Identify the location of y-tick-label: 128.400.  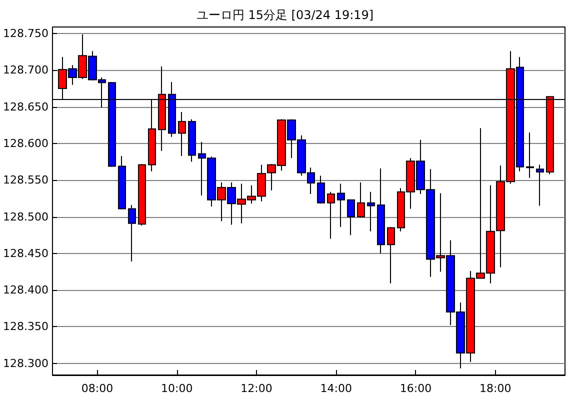
(25, 290).